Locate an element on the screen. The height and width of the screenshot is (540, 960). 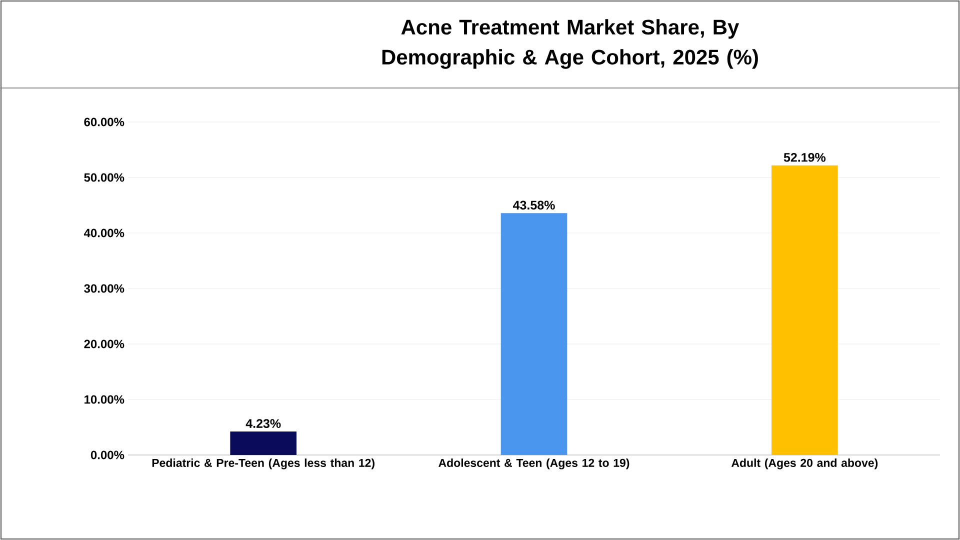
y-tick-label: 40.00% is located at coordinates (104, 233).